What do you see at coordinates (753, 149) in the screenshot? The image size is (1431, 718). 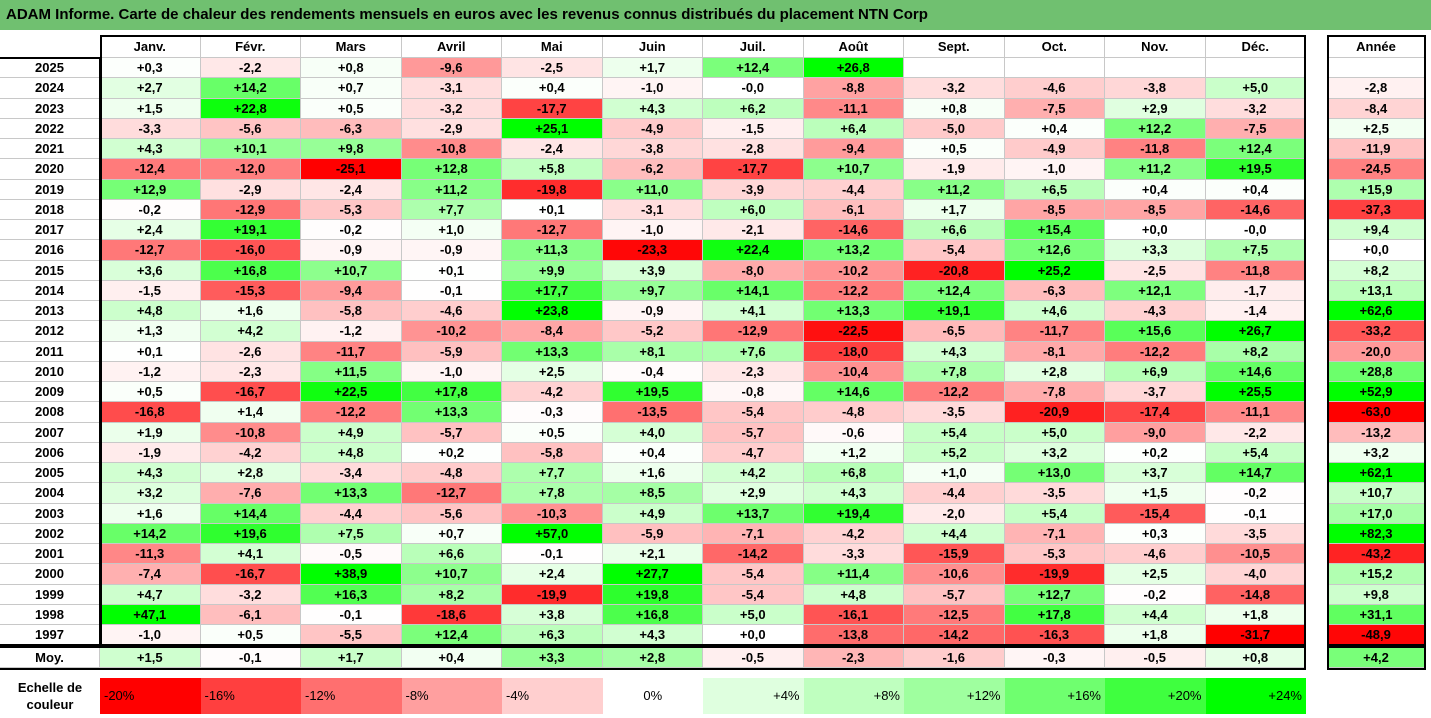 I see `heatmap-cell: -2,8` at bounding box center [753, 149].